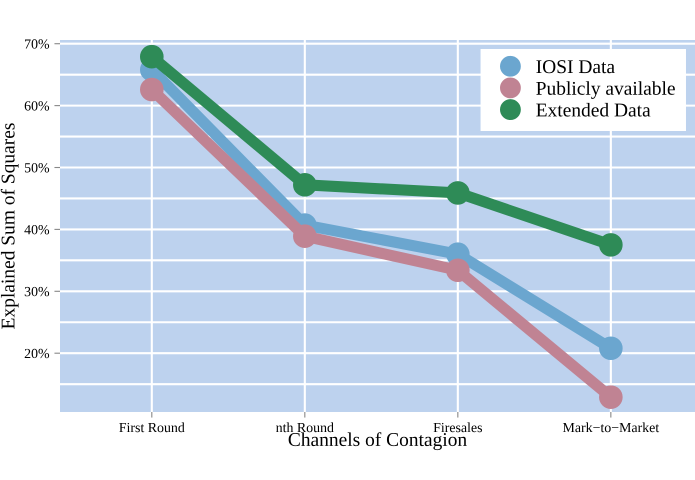 This screenshot has width=695, height=480. I want to click on x-tick-label: Mark−to−Market, so click(611, 427).